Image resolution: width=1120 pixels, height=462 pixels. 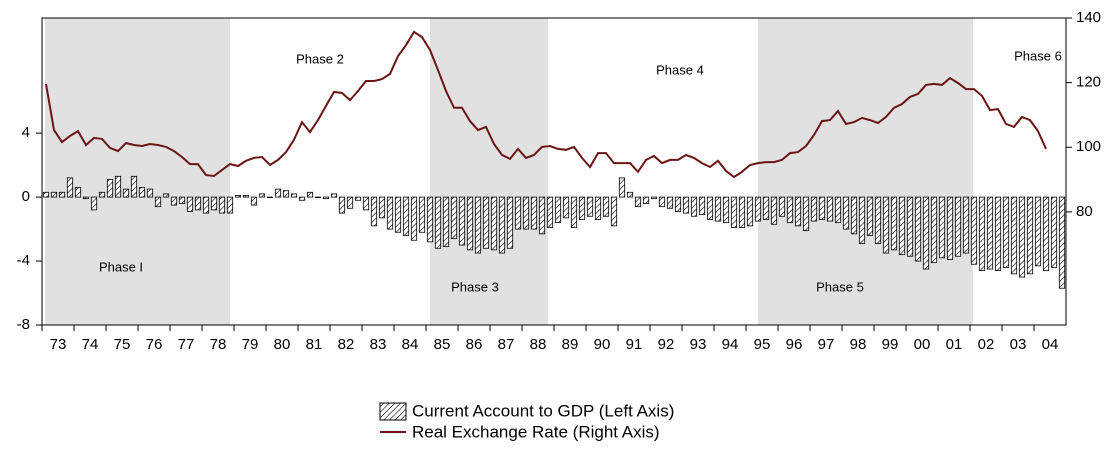 What do you see at coordinates (858, 344) in the screenshot?
I see `x-tick-label: 98` at bounding box center [858, 344].